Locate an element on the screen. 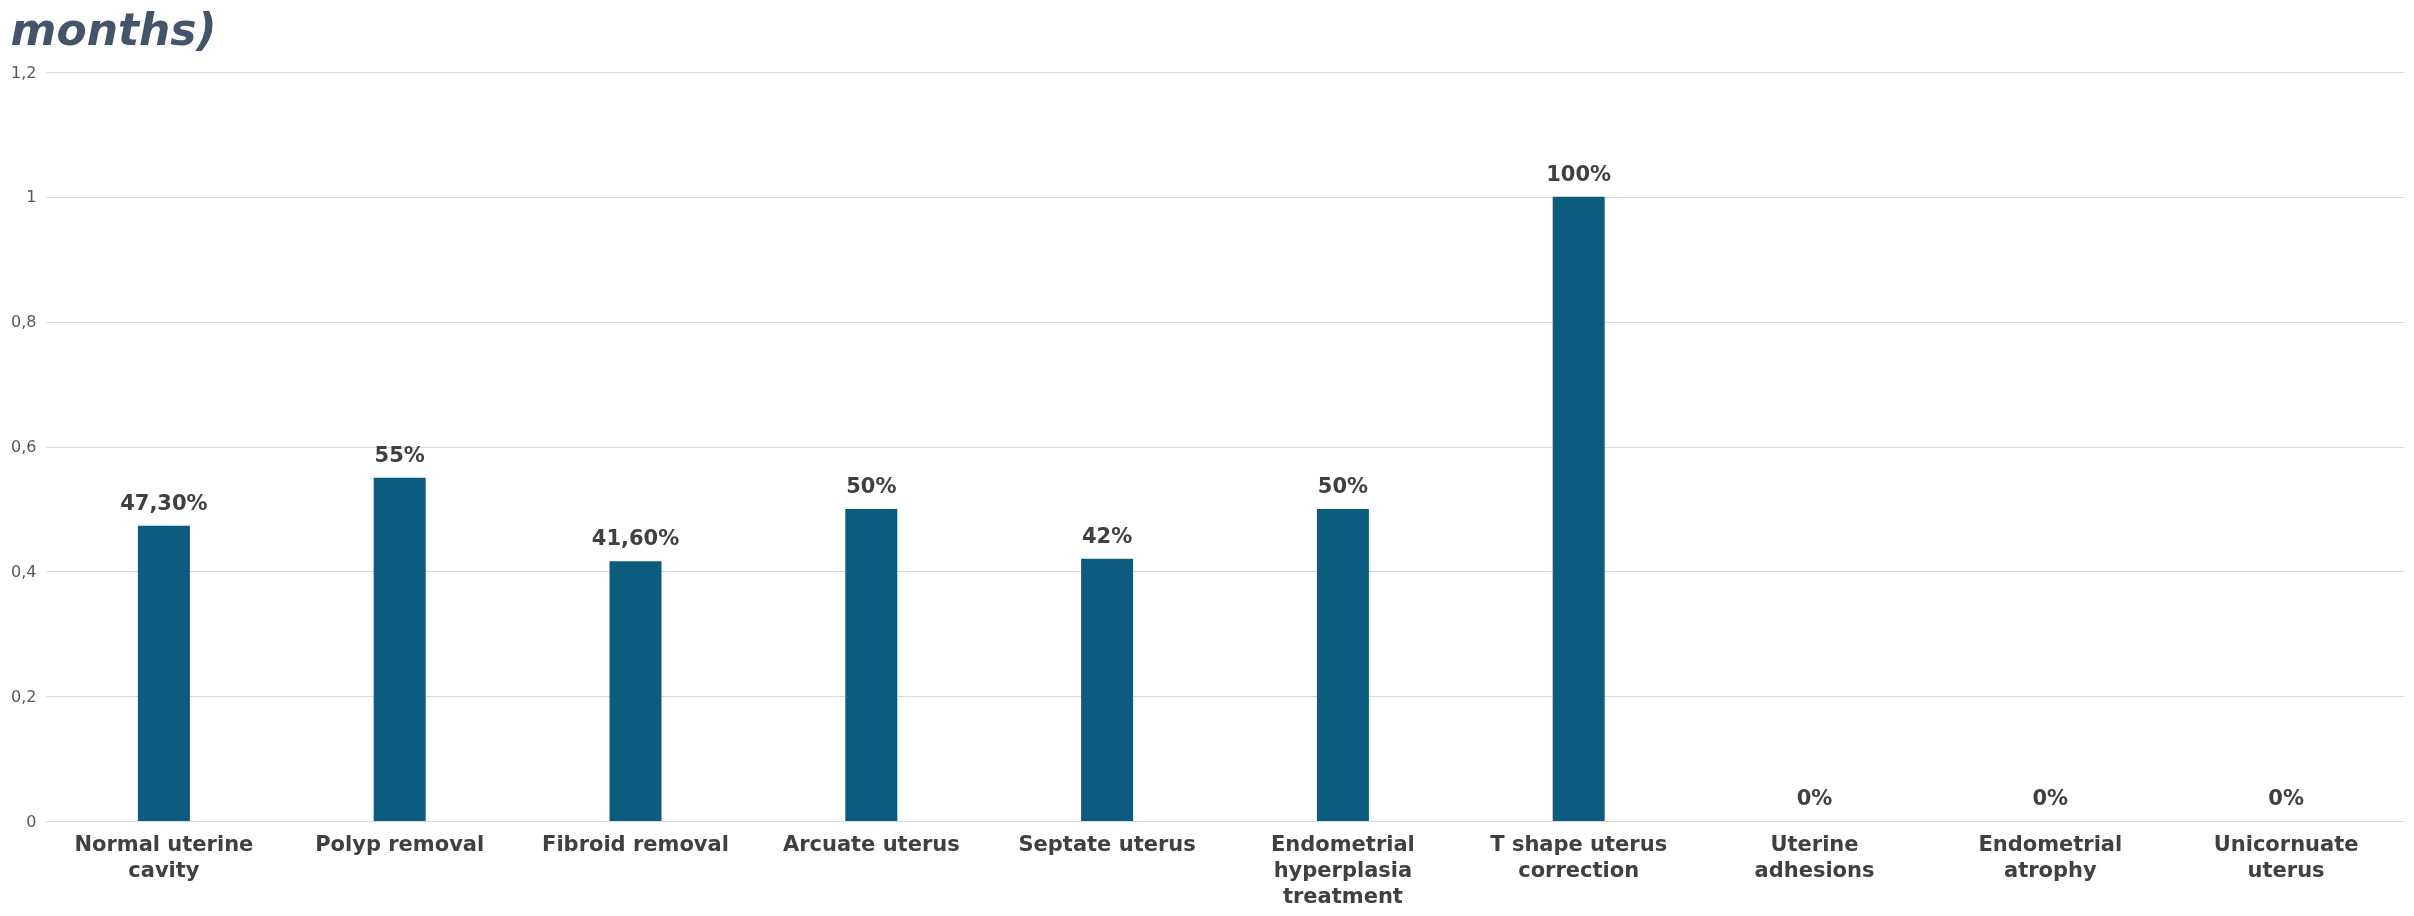 The image size is (2414, 916). y-tick-label: 0,8 is located at coordinates (24, 322).